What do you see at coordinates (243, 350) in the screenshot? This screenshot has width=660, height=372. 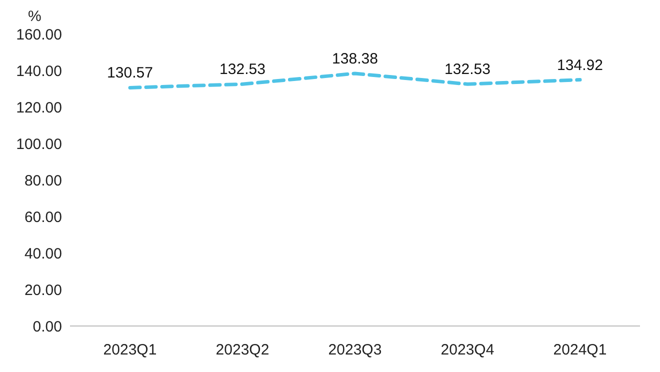 I see `x-tick-label: 2023Q2` at bounding box center [243, 350].